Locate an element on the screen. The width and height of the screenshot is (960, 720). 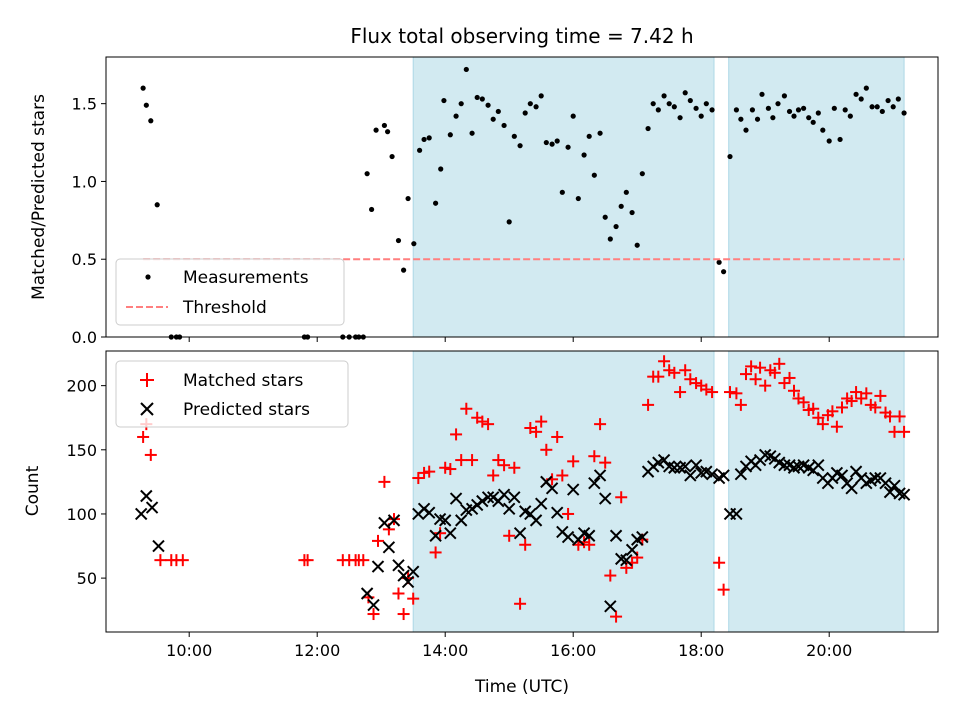
x-tick-label: 14:00 is located at coordinates (445, 650).